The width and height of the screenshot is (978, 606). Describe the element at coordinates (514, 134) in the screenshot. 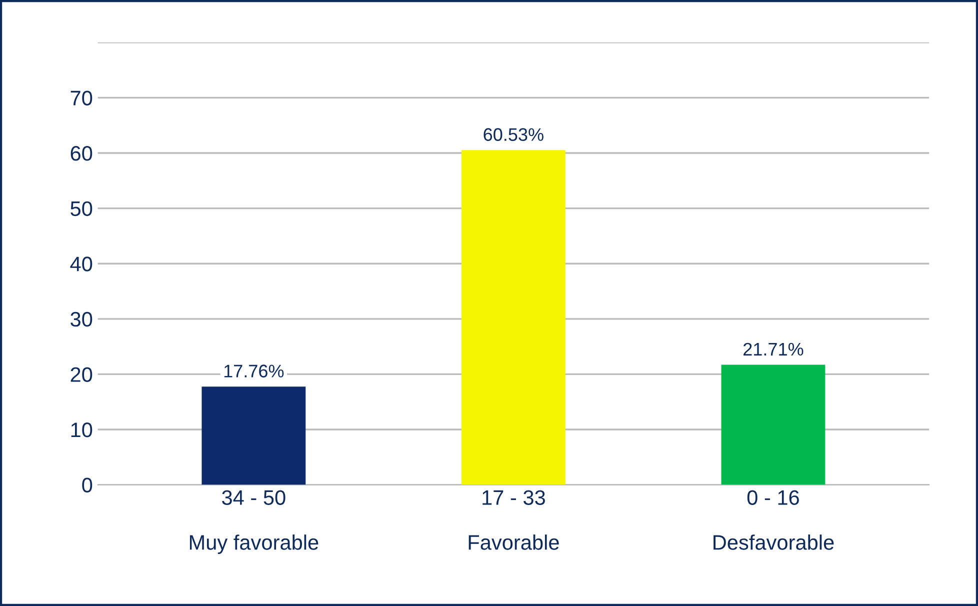

I see `data-label: 60.53%` at that location.